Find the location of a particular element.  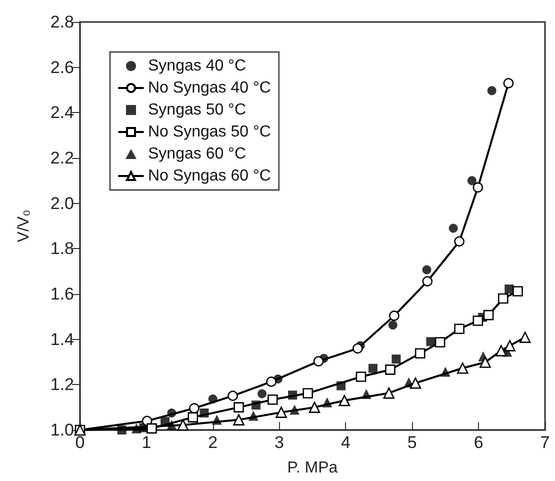

x-tick-label: 7 is located at coordinates (545, 442).